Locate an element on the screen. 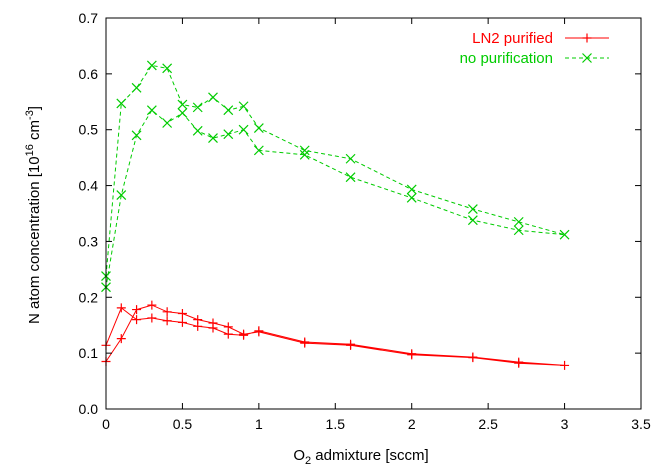 This screenshot has height=464, width=655. y-axis-title: N atom concentration [1016 cm-3] is located at coordinates (33, 215).